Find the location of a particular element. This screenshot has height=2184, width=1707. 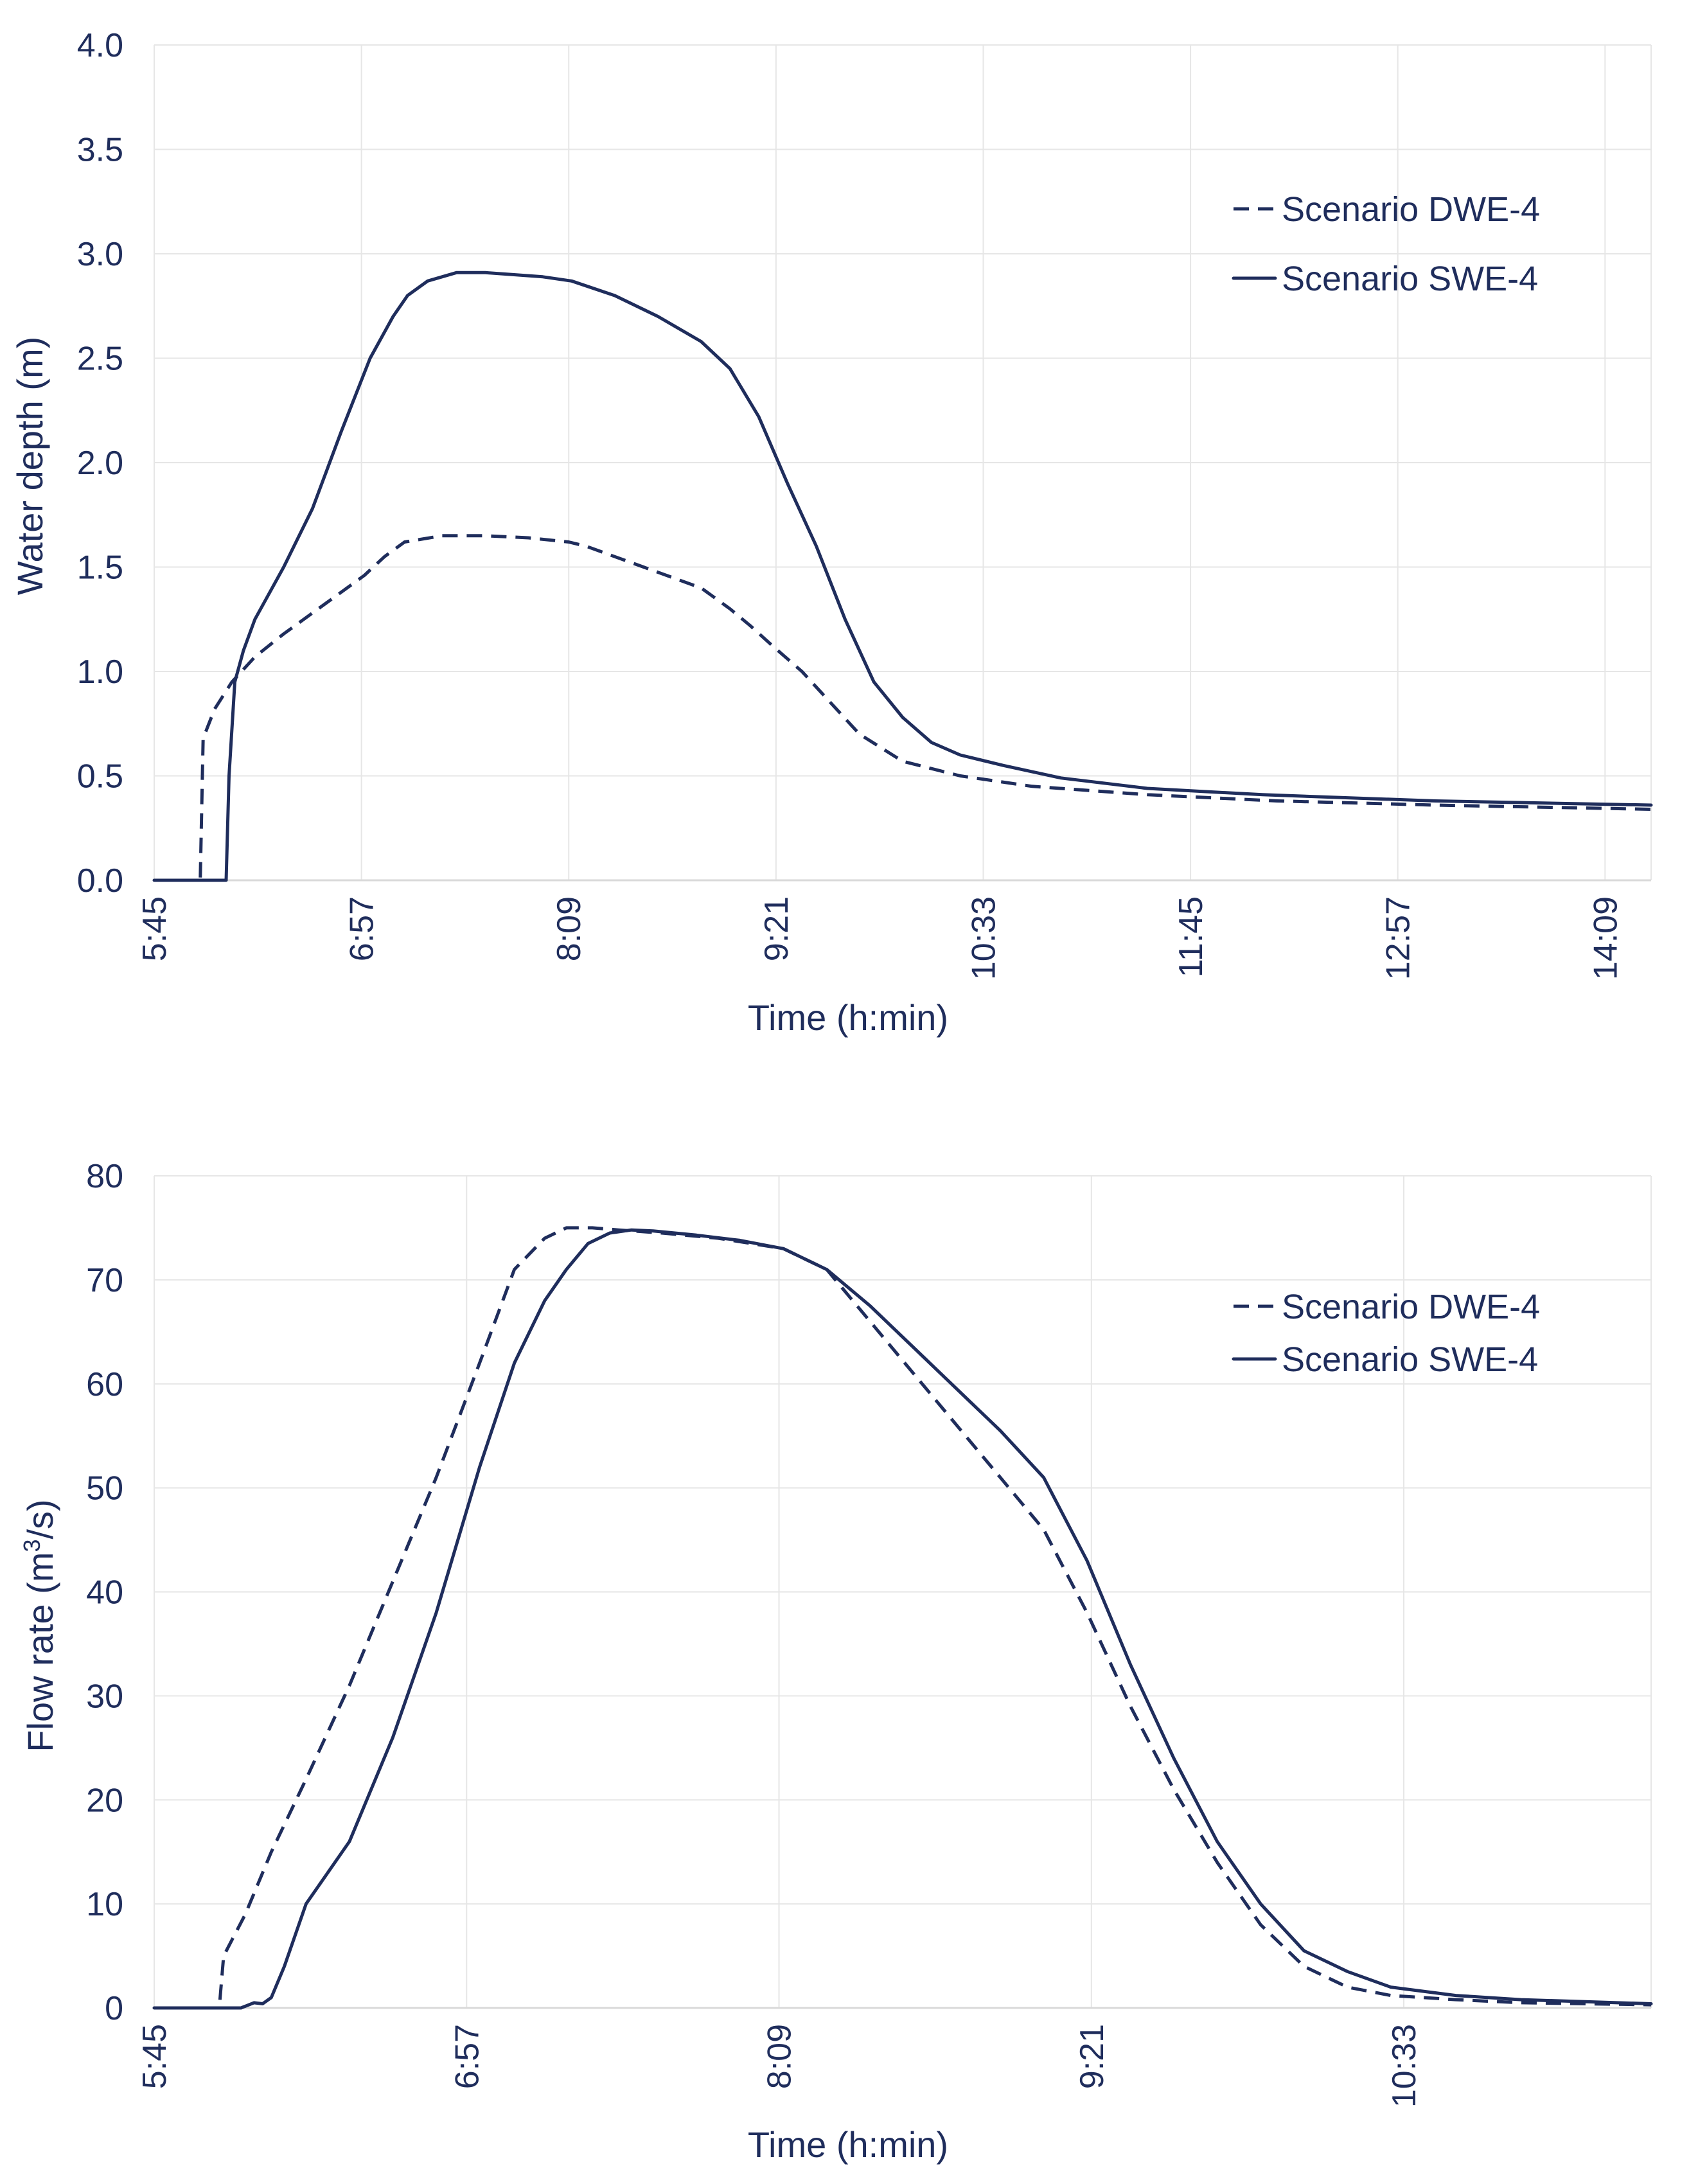

y-tick-label: 1.0 is located at coordinates (100, 672).